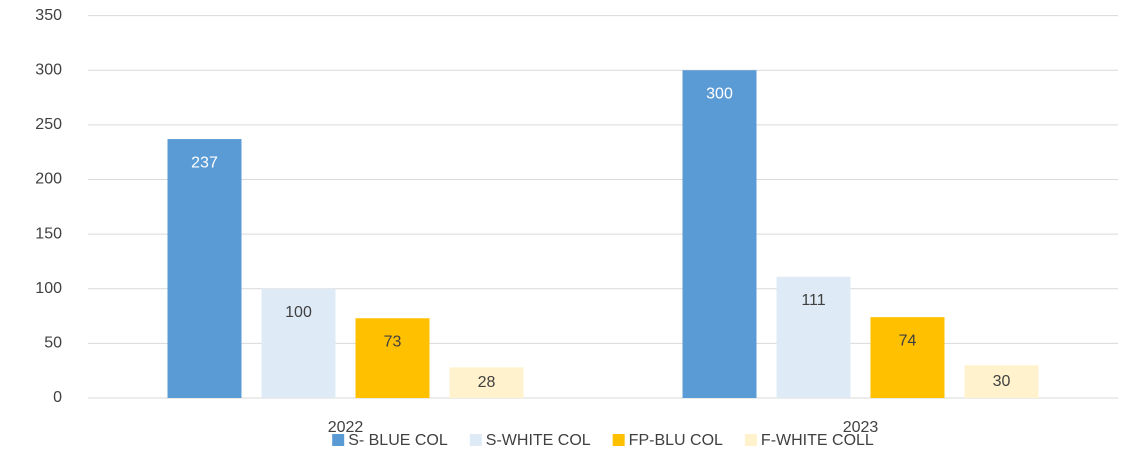 This screenshot has height=475, width=1128. Describe the element at coordinates (48, 69) in the screenshot. I see `y-tick-label: 300` at that location.